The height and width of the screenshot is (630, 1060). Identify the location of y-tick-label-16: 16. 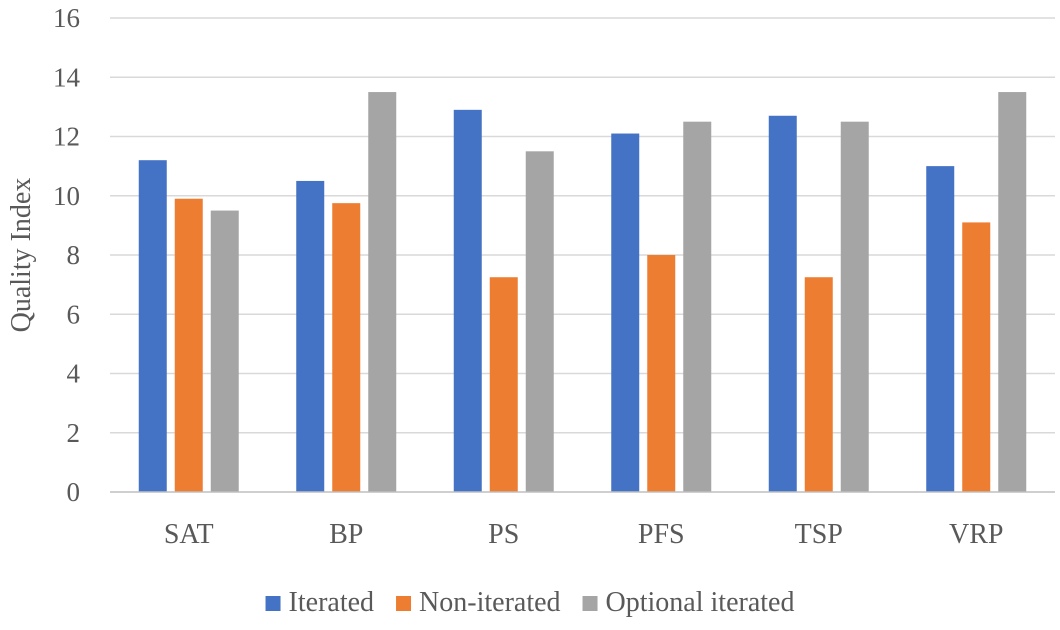
(66, 18).